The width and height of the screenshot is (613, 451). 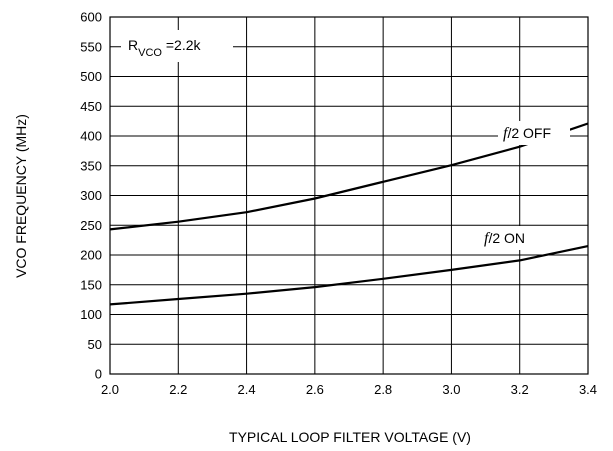 What do you see at coordinates (588, 389) in the screenshot?
I see `x-tick-label: 3.4` at bounding box center [588, 389].